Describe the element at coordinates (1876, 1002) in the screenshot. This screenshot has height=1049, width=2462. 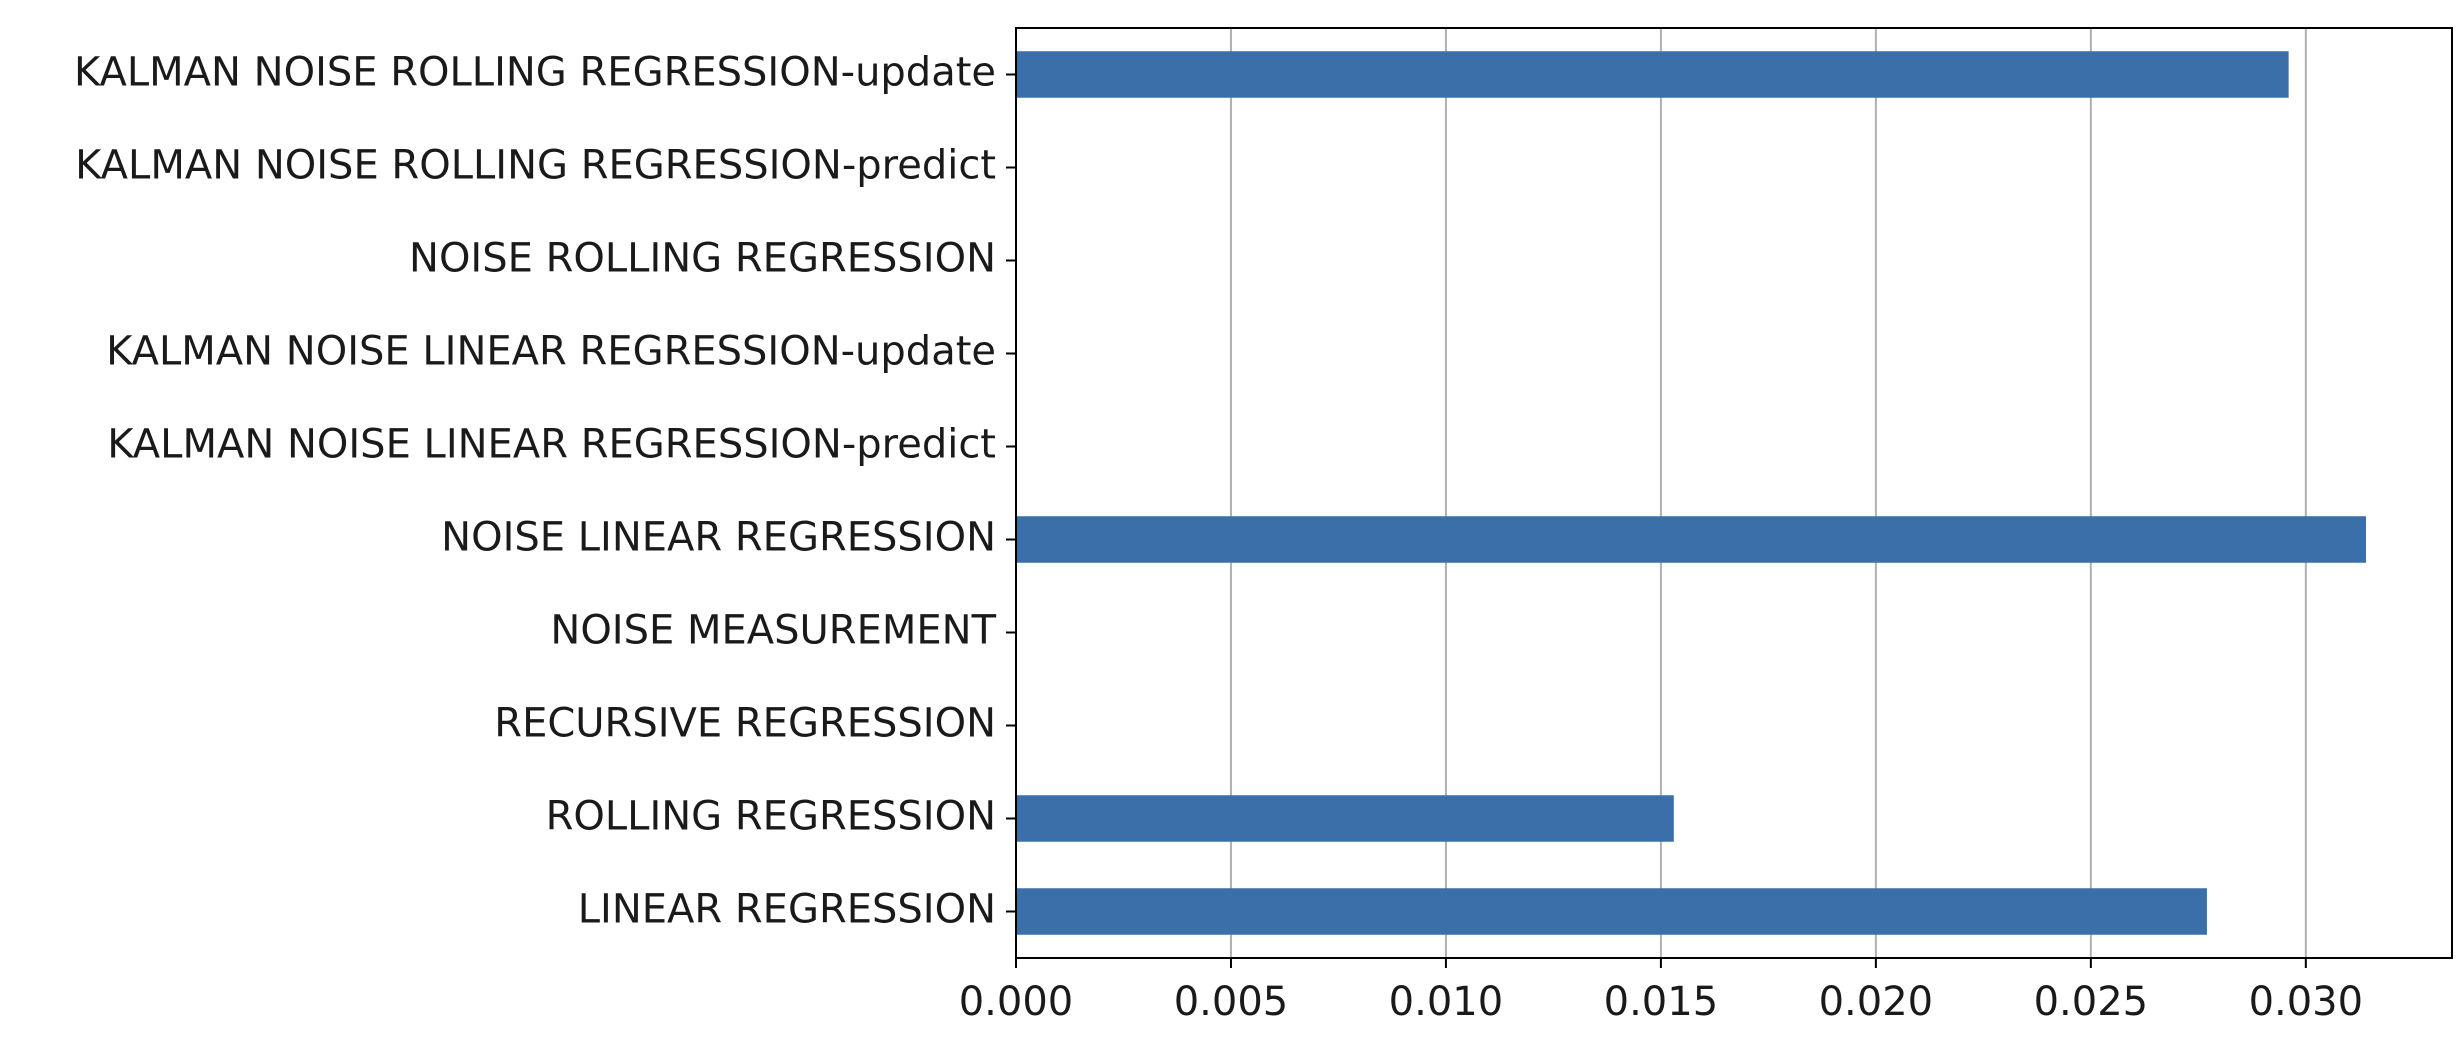
I see `x-tick-label: 0.020` at that location.